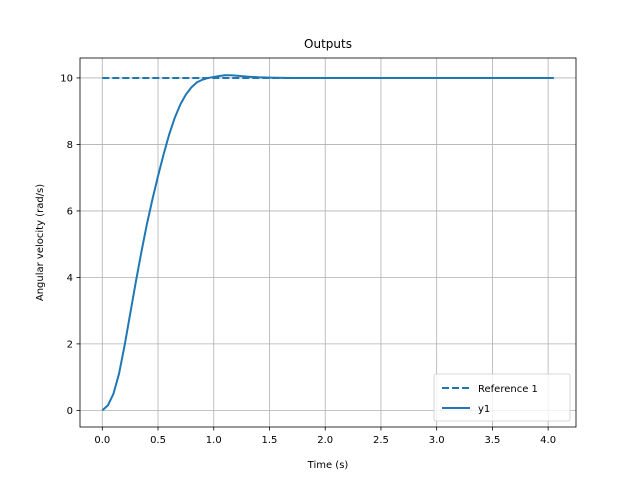 This screenshot has width=640, height=480. I want to click on x-axis-label: Time (s), so click(328, 465).